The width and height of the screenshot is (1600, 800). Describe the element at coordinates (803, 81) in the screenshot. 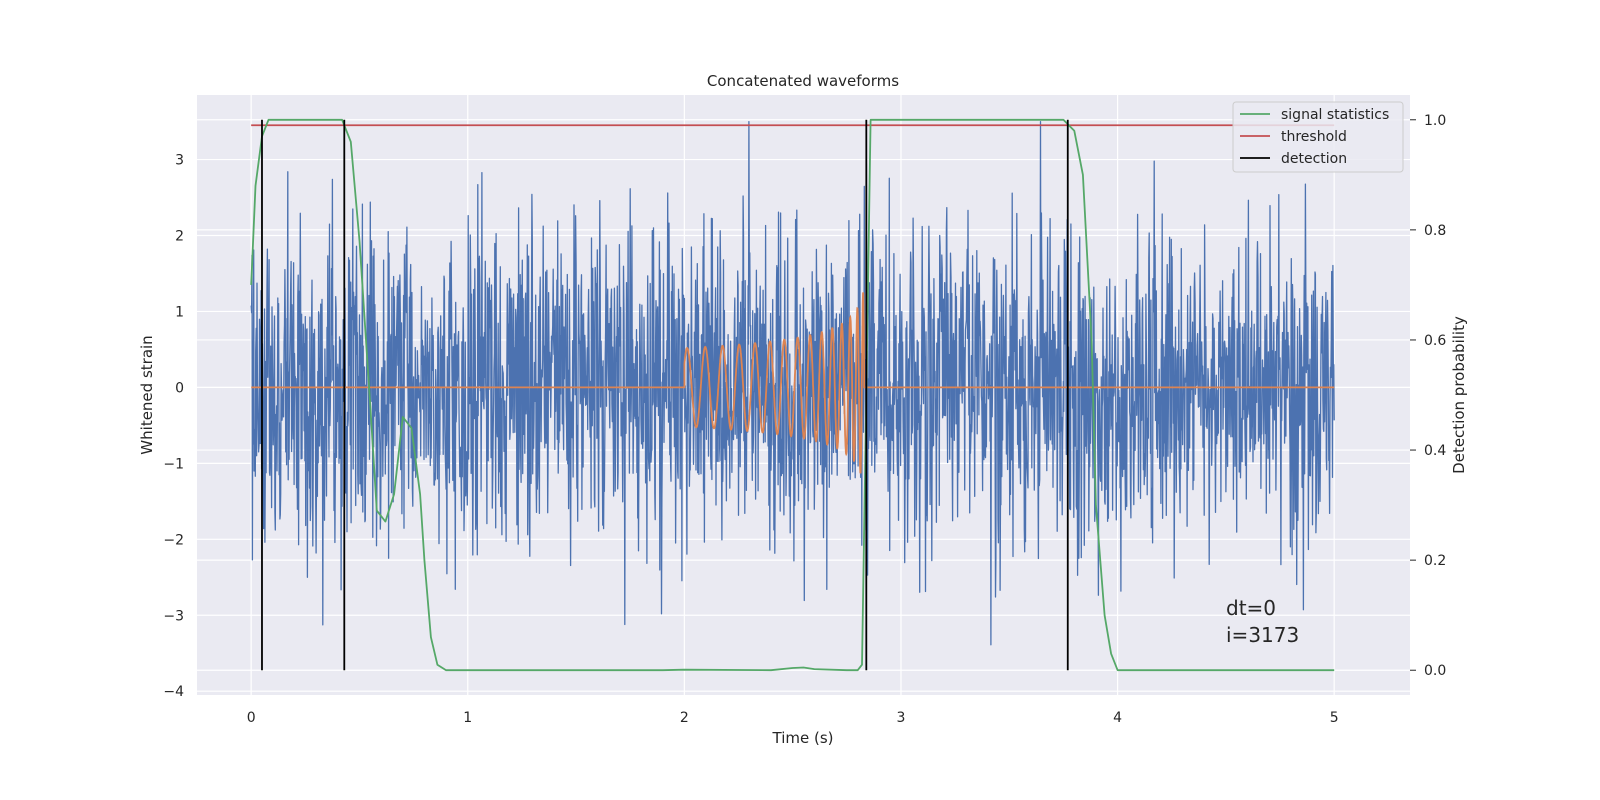

I see `chart-title: Concatenated waveforms` at that location.